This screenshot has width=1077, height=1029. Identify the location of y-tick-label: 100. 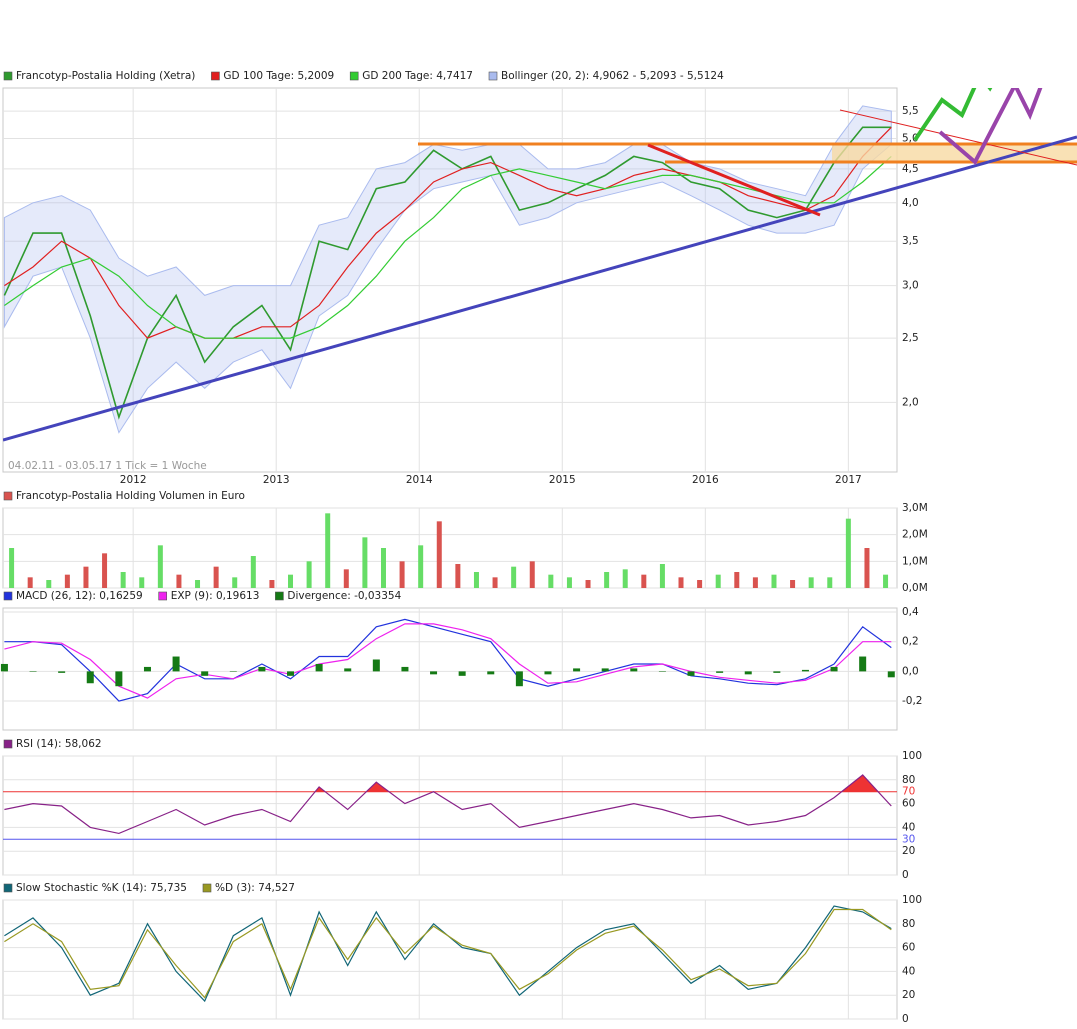
(912, 756).